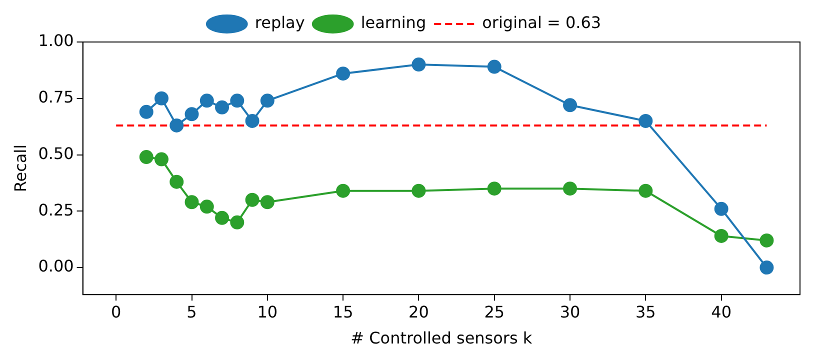  I want to click on x-tick-label: 15, so click(343, 312).